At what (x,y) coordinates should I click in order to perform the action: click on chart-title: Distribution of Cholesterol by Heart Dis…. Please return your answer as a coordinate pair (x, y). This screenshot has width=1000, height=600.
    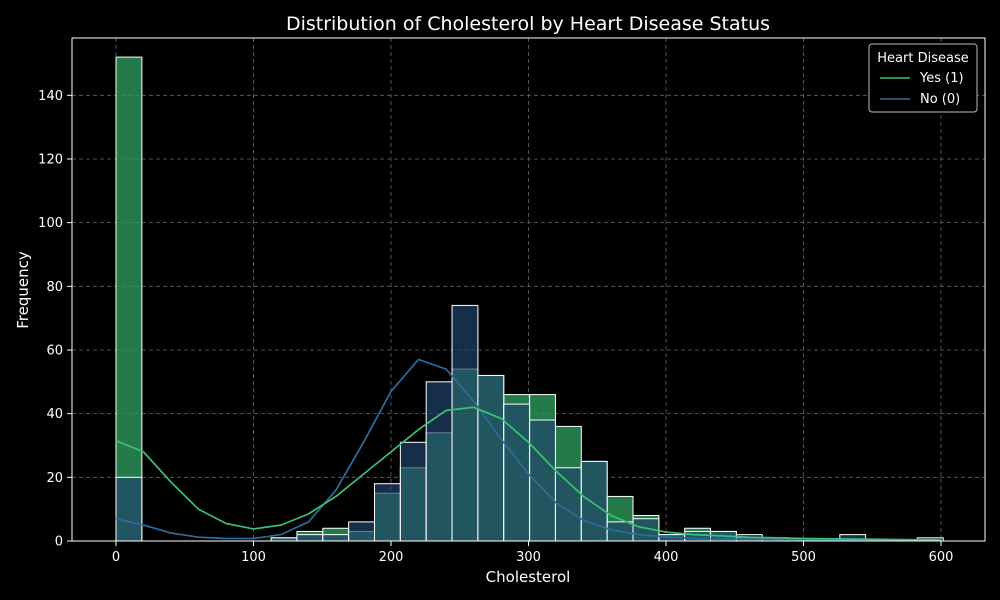
    Looking at the image, I should click on (528, 24).